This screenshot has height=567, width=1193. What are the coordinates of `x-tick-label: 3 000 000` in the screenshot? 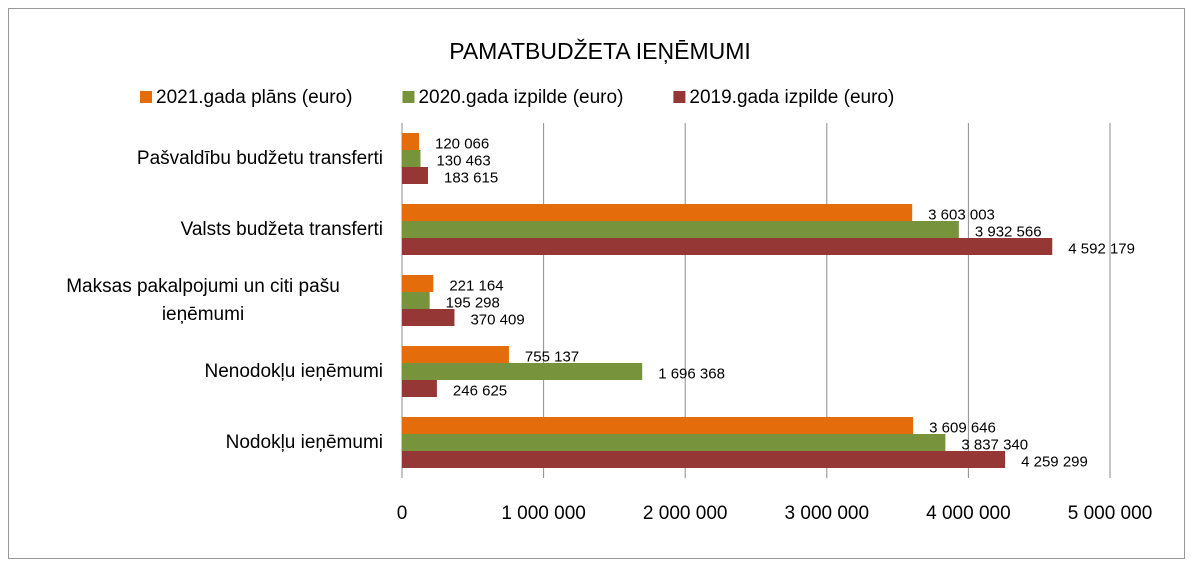 It's located at (827, 513).